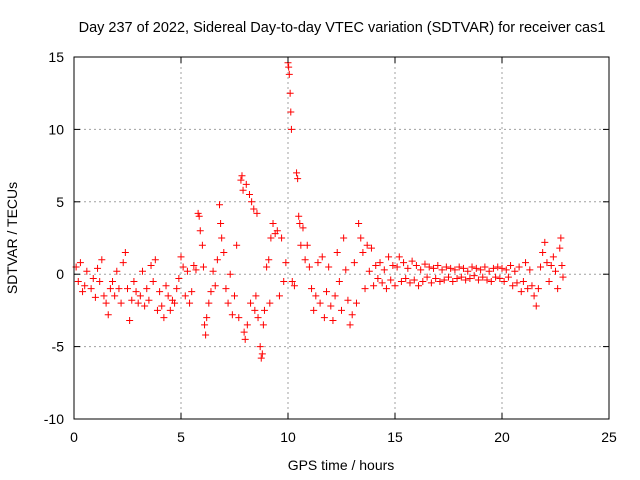 Image resolution: width=640 pixels, height=480 pixels. Describe the element at coordinates (609, 437) in the screenshot. I see `x-tick-label: 25` at that location.